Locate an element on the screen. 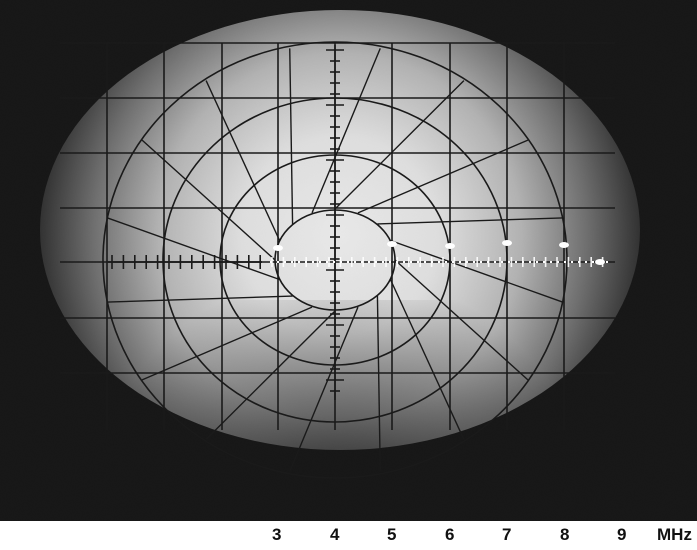 This screenshot has width=697, height=550. scale-label: 7 is located at coordinates (507, 534).